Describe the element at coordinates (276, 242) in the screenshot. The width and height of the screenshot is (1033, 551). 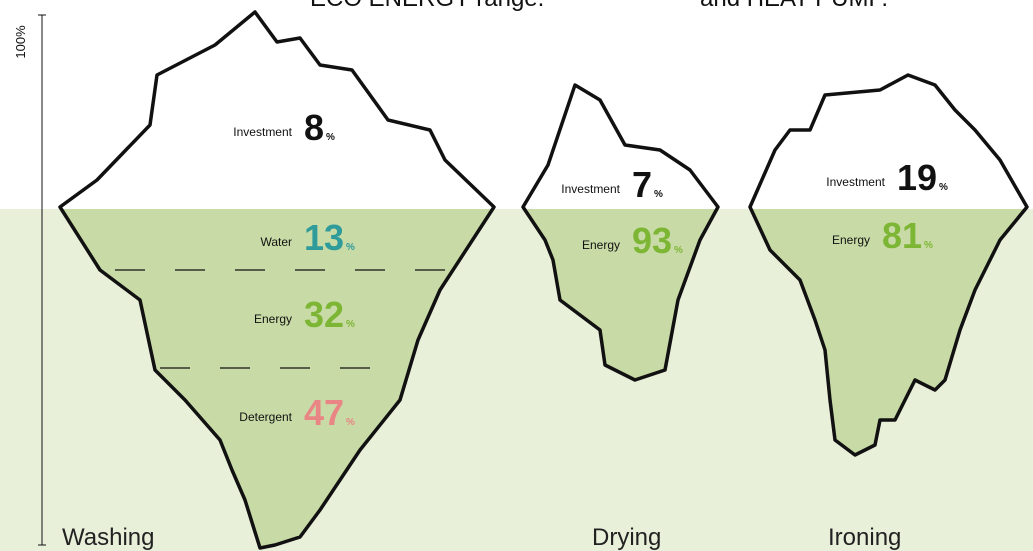
I see `segment-label: Water` at that location.